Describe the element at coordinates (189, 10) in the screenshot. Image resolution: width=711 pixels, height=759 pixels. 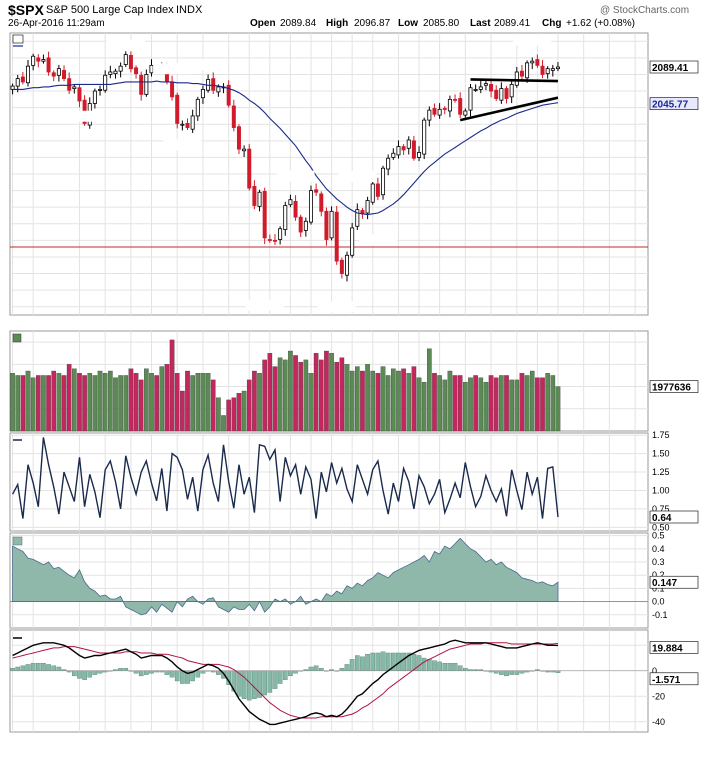
I see `header-exchange: INDX` at that location.